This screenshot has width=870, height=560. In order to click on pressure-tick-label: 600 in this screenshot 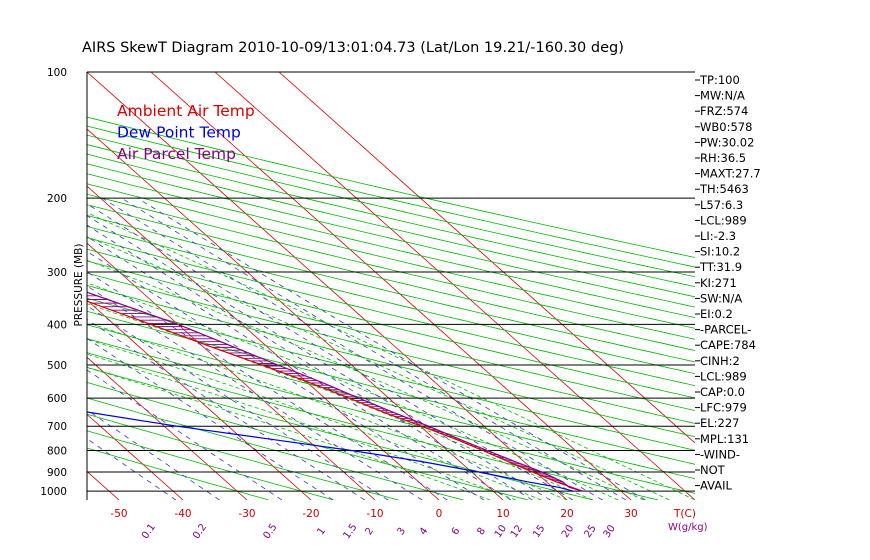, I will do `click(57, 399)`.